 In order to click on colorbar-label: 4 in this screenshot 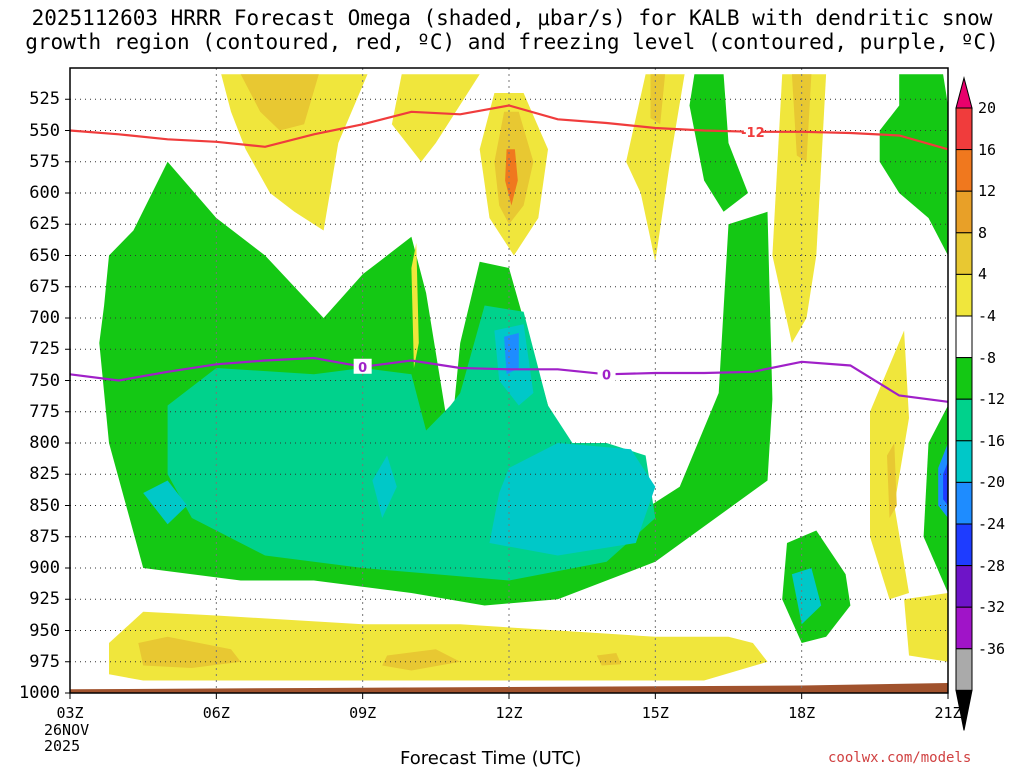, I will do `click(983, 274)`.